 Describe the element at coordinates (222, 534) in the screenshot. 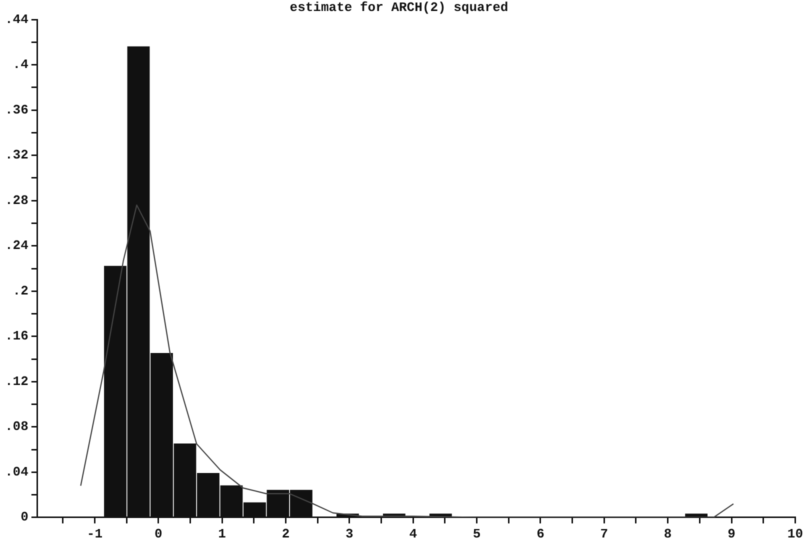

I see `x-tick-label: 1` at that location.